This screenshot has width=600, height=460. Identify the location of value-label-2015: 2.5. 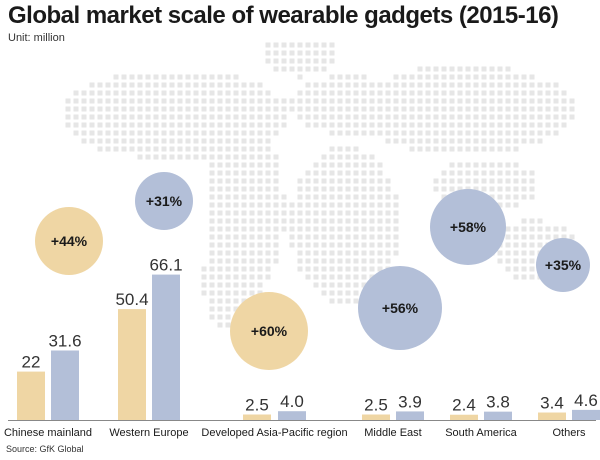
(257, 405).